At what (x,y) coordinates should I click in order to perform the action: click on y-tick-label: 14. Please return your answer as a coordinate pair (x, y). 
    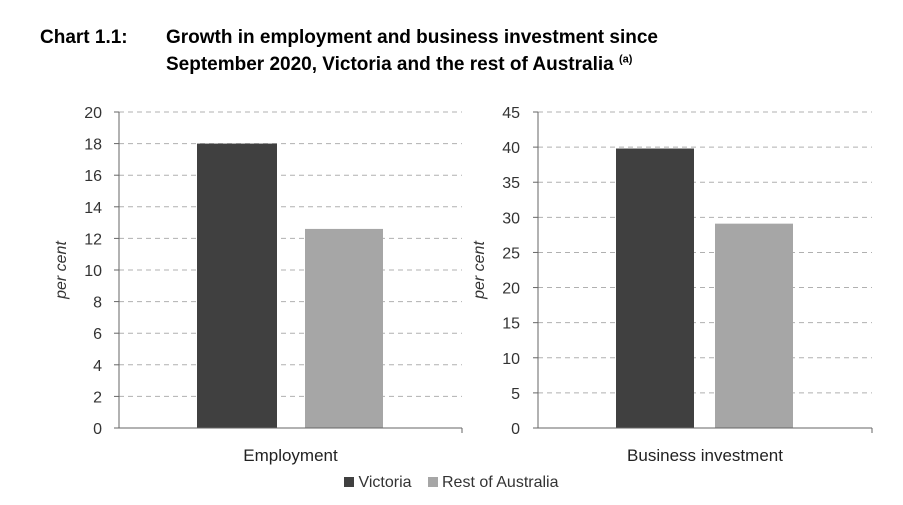
    Looking at the image, I should click on (93, 208).